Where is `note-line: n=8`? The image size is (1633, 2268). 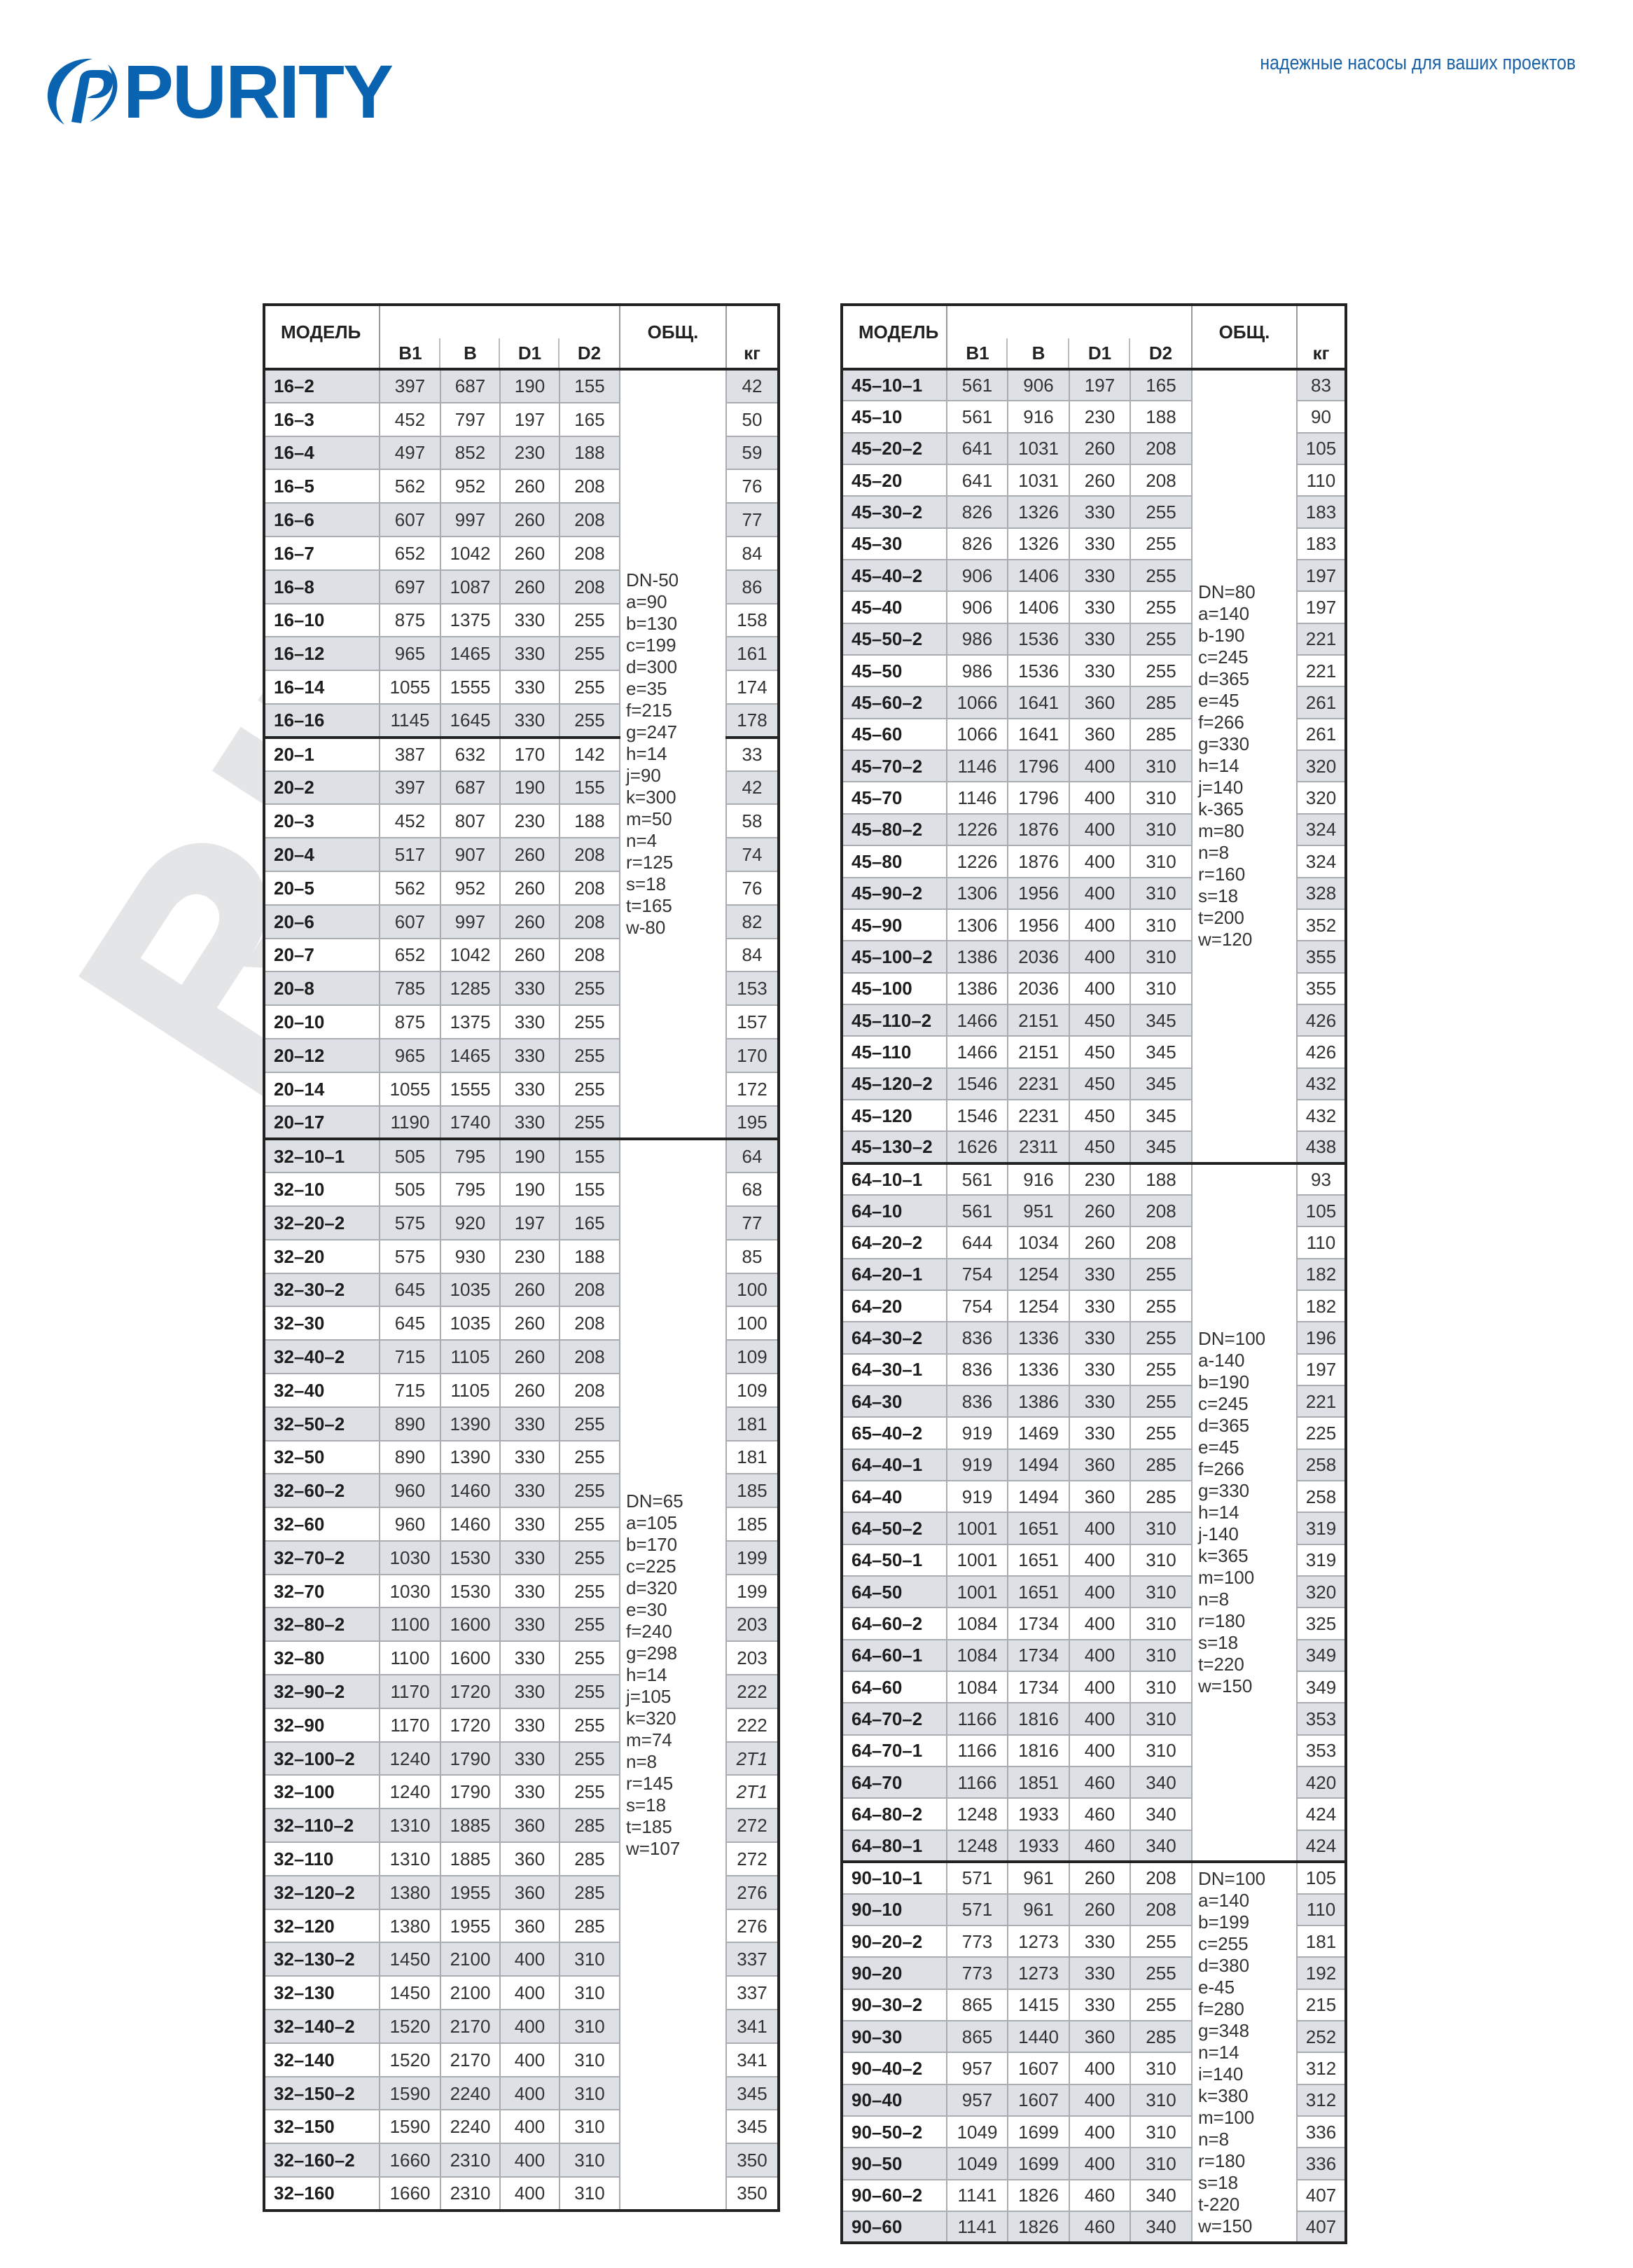
note-line: n=8 is located at coordinates (1214, 2139).